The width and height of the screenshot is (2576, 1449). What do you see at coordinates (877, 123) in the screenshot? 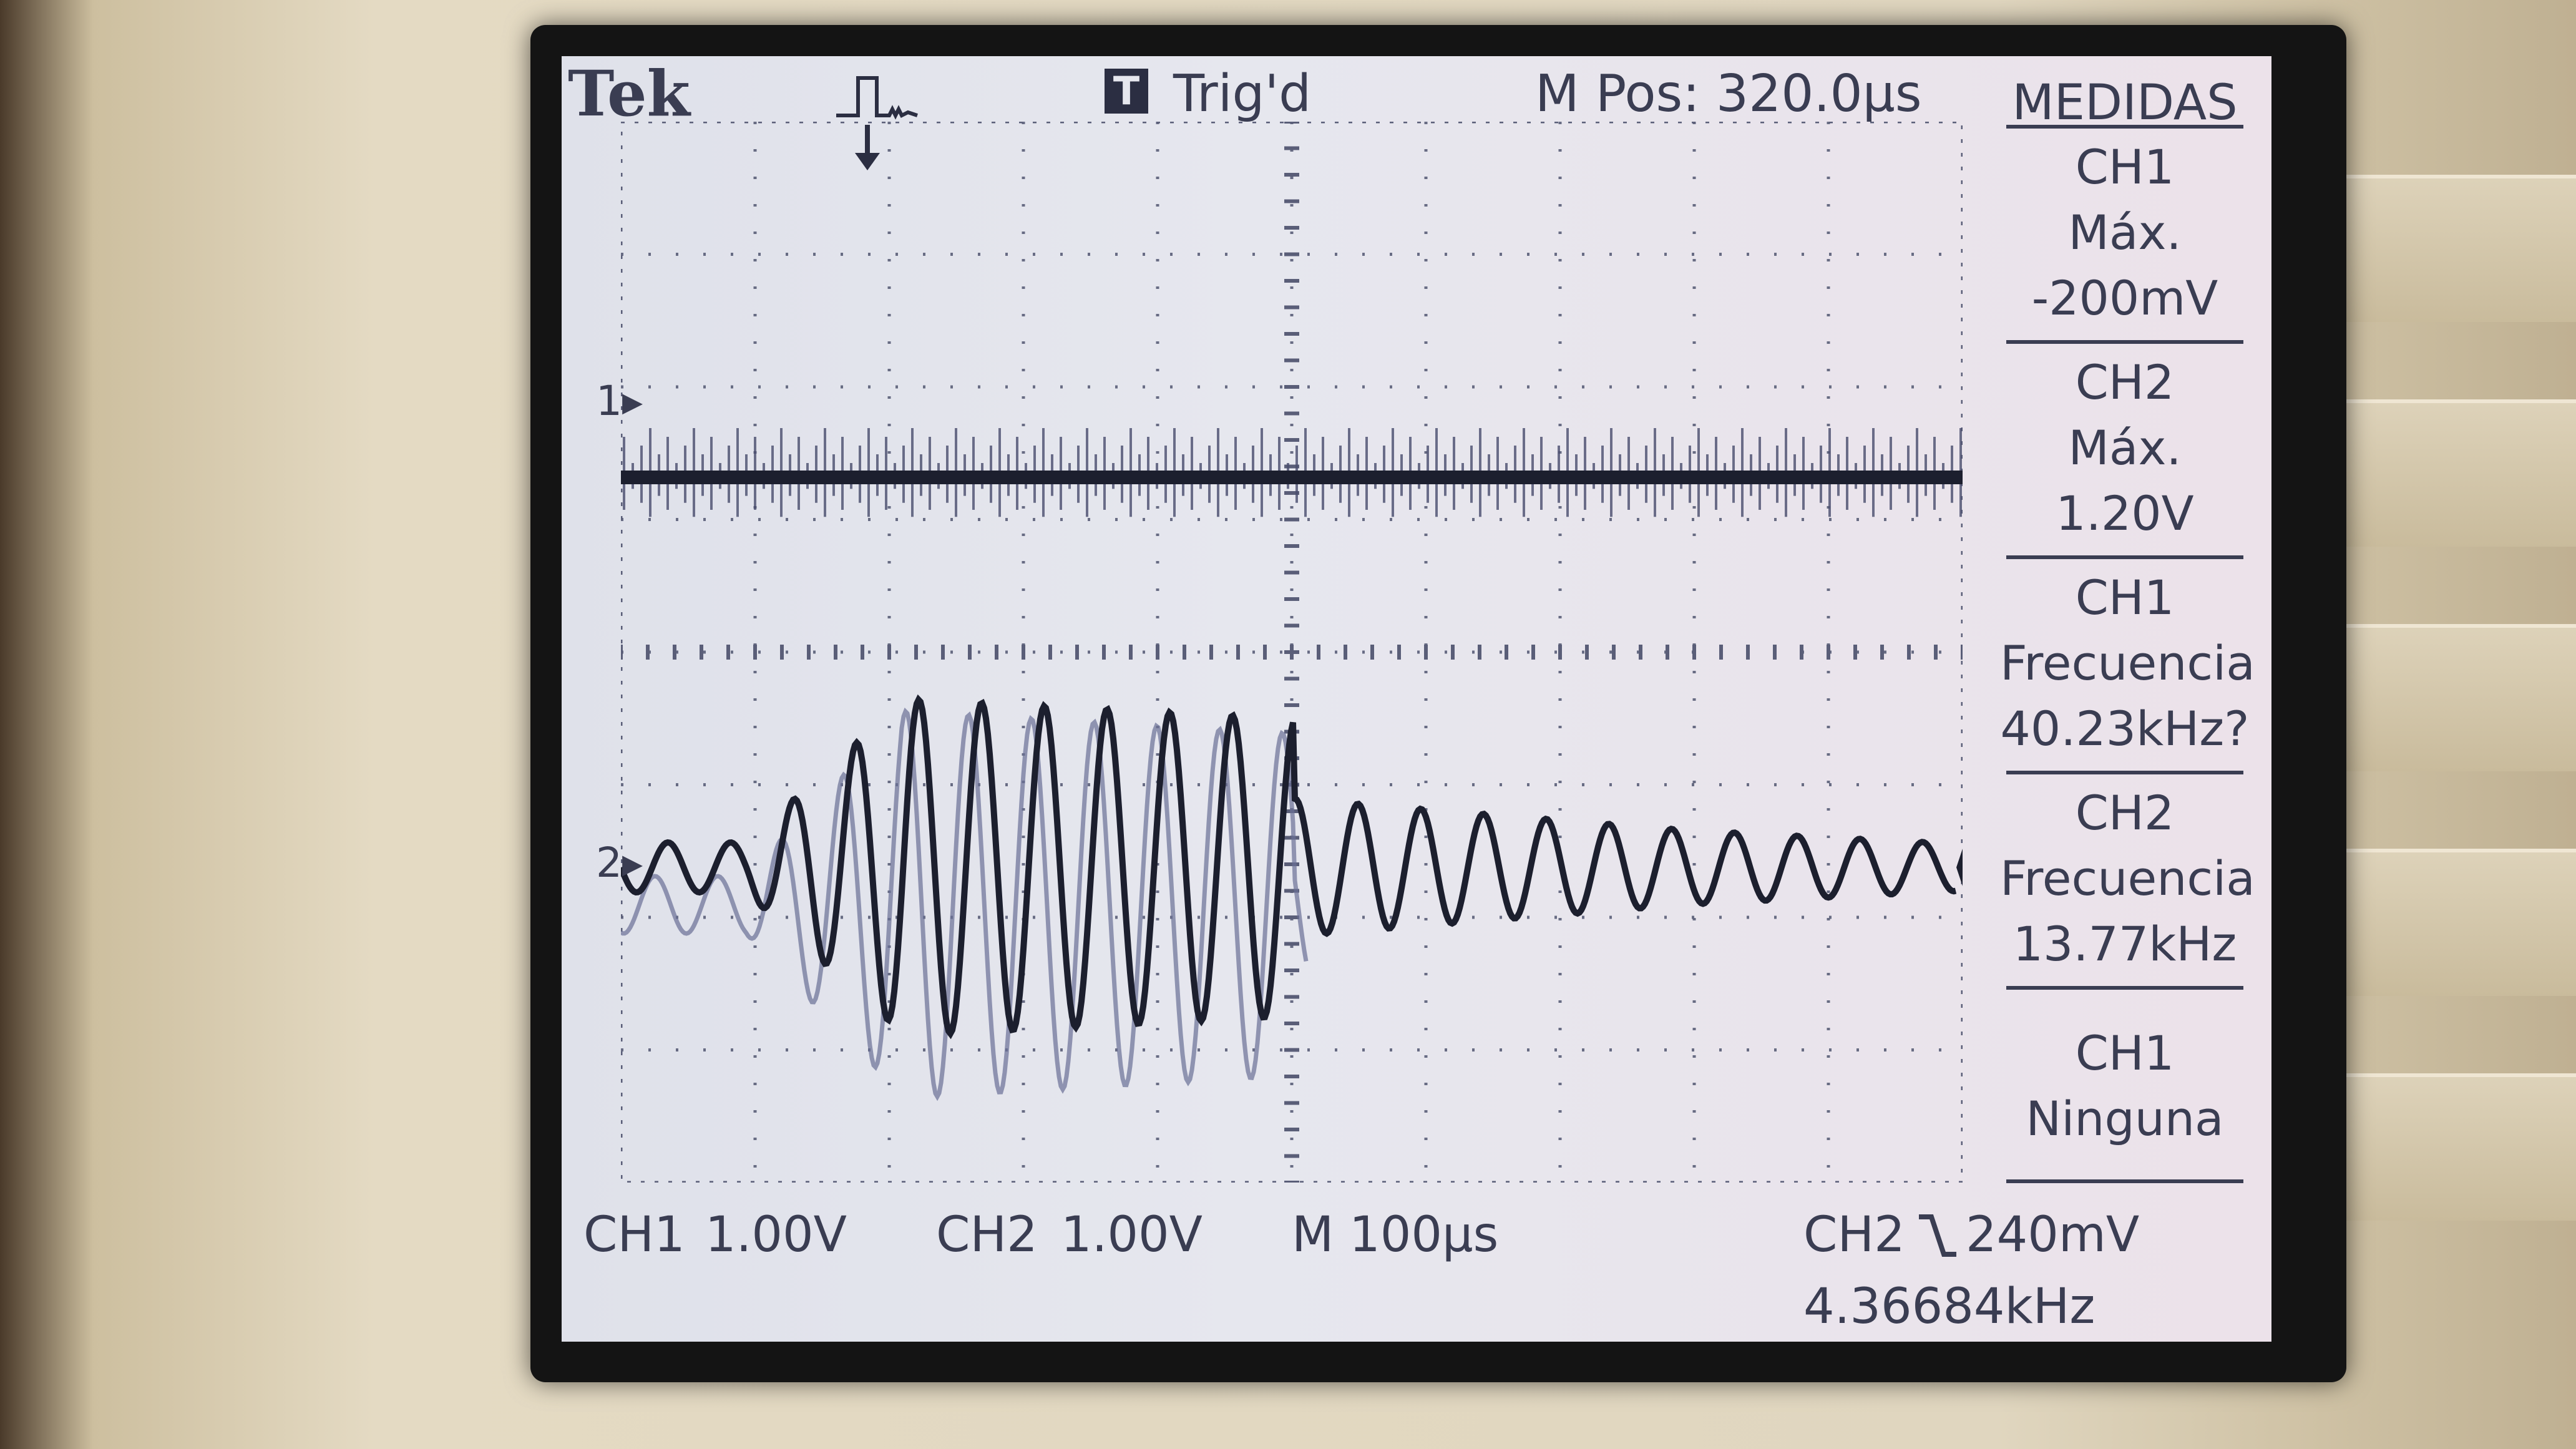
I see `trigger-position-icon` at bounding box center [877, 123].